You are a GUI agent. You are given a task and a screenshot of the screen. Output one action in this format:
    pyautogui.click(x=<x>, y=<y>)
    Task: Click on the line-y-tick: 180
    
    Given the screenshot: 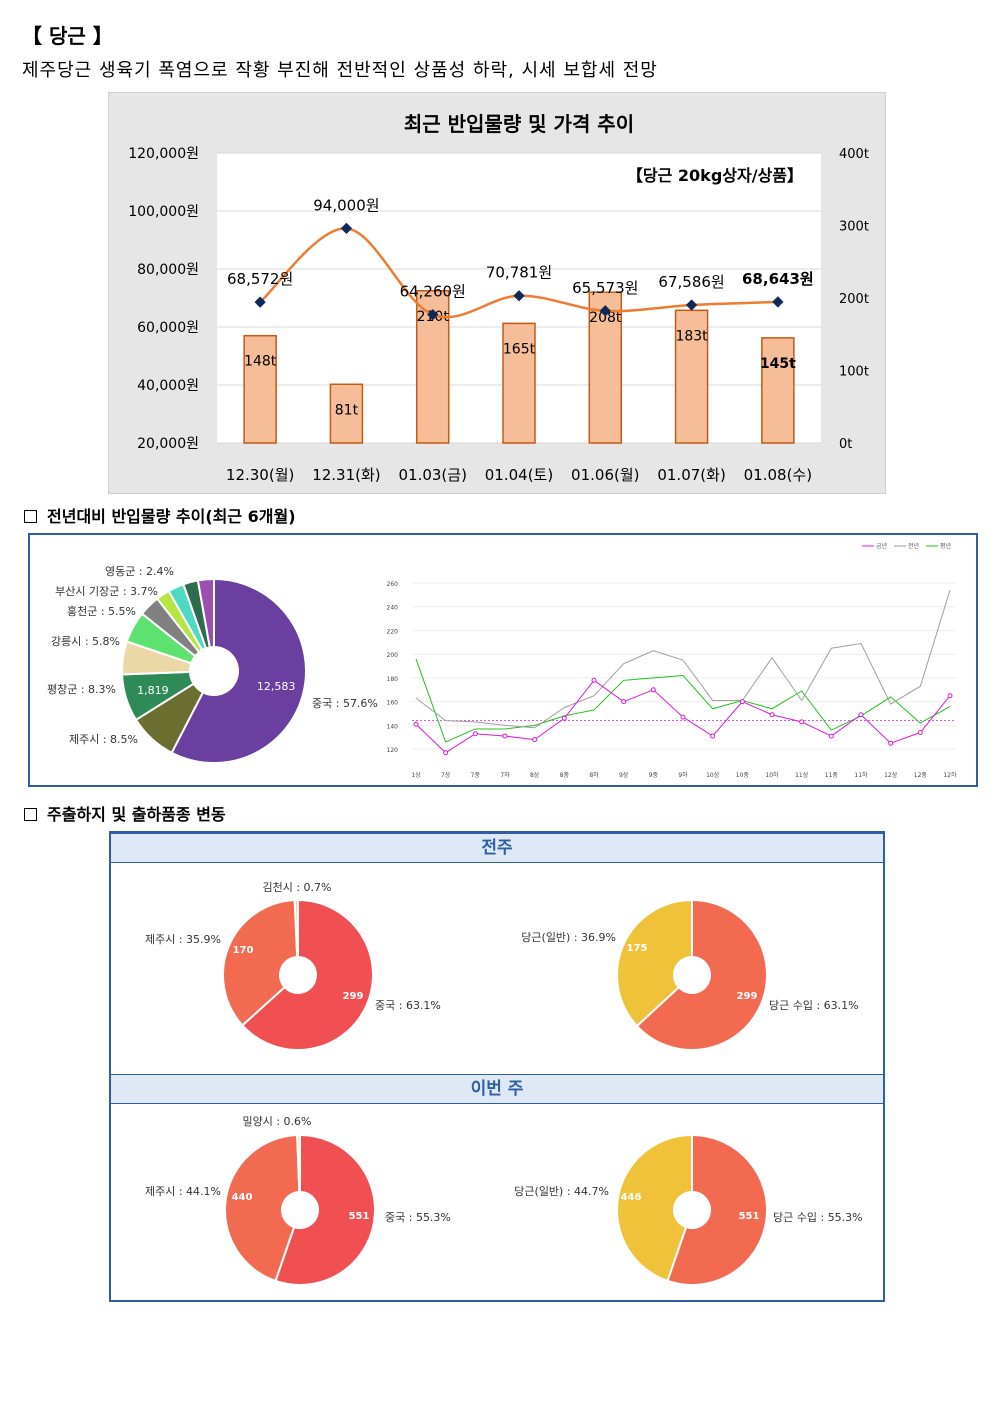 What is the action you would take?
    pyautogui.click(x=393, y=679)
    